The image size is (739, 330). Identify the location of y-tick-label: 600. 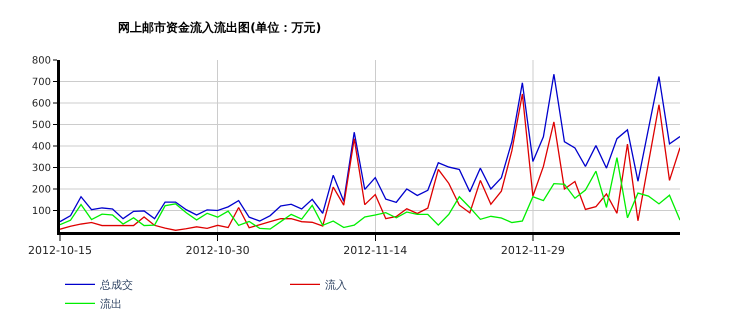
(41, 104).